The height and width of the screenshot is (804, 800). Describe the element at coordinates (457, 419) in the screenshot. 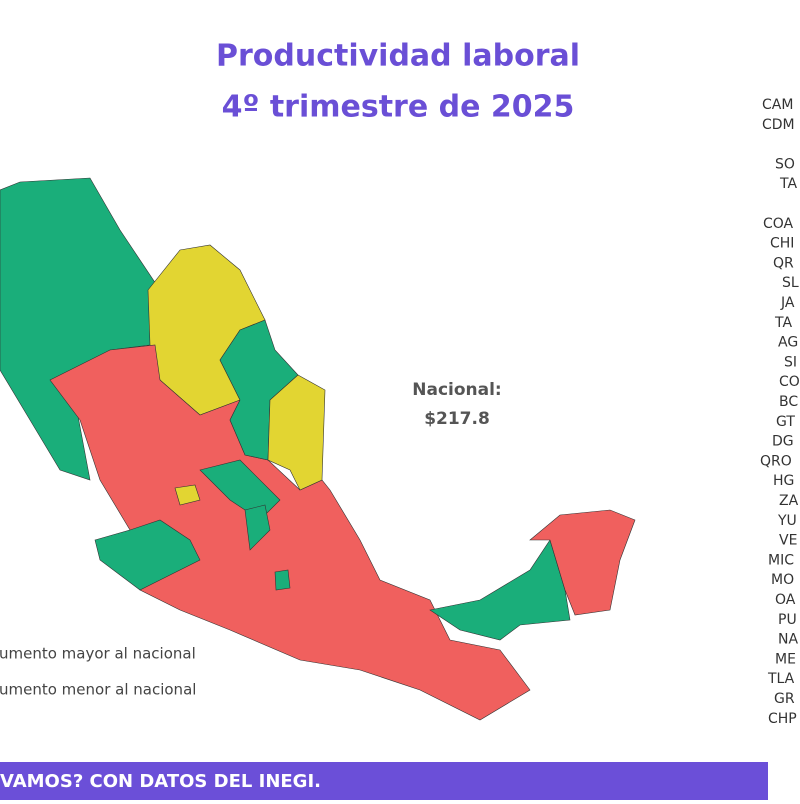

I see `national-value: $217.8` at that location.